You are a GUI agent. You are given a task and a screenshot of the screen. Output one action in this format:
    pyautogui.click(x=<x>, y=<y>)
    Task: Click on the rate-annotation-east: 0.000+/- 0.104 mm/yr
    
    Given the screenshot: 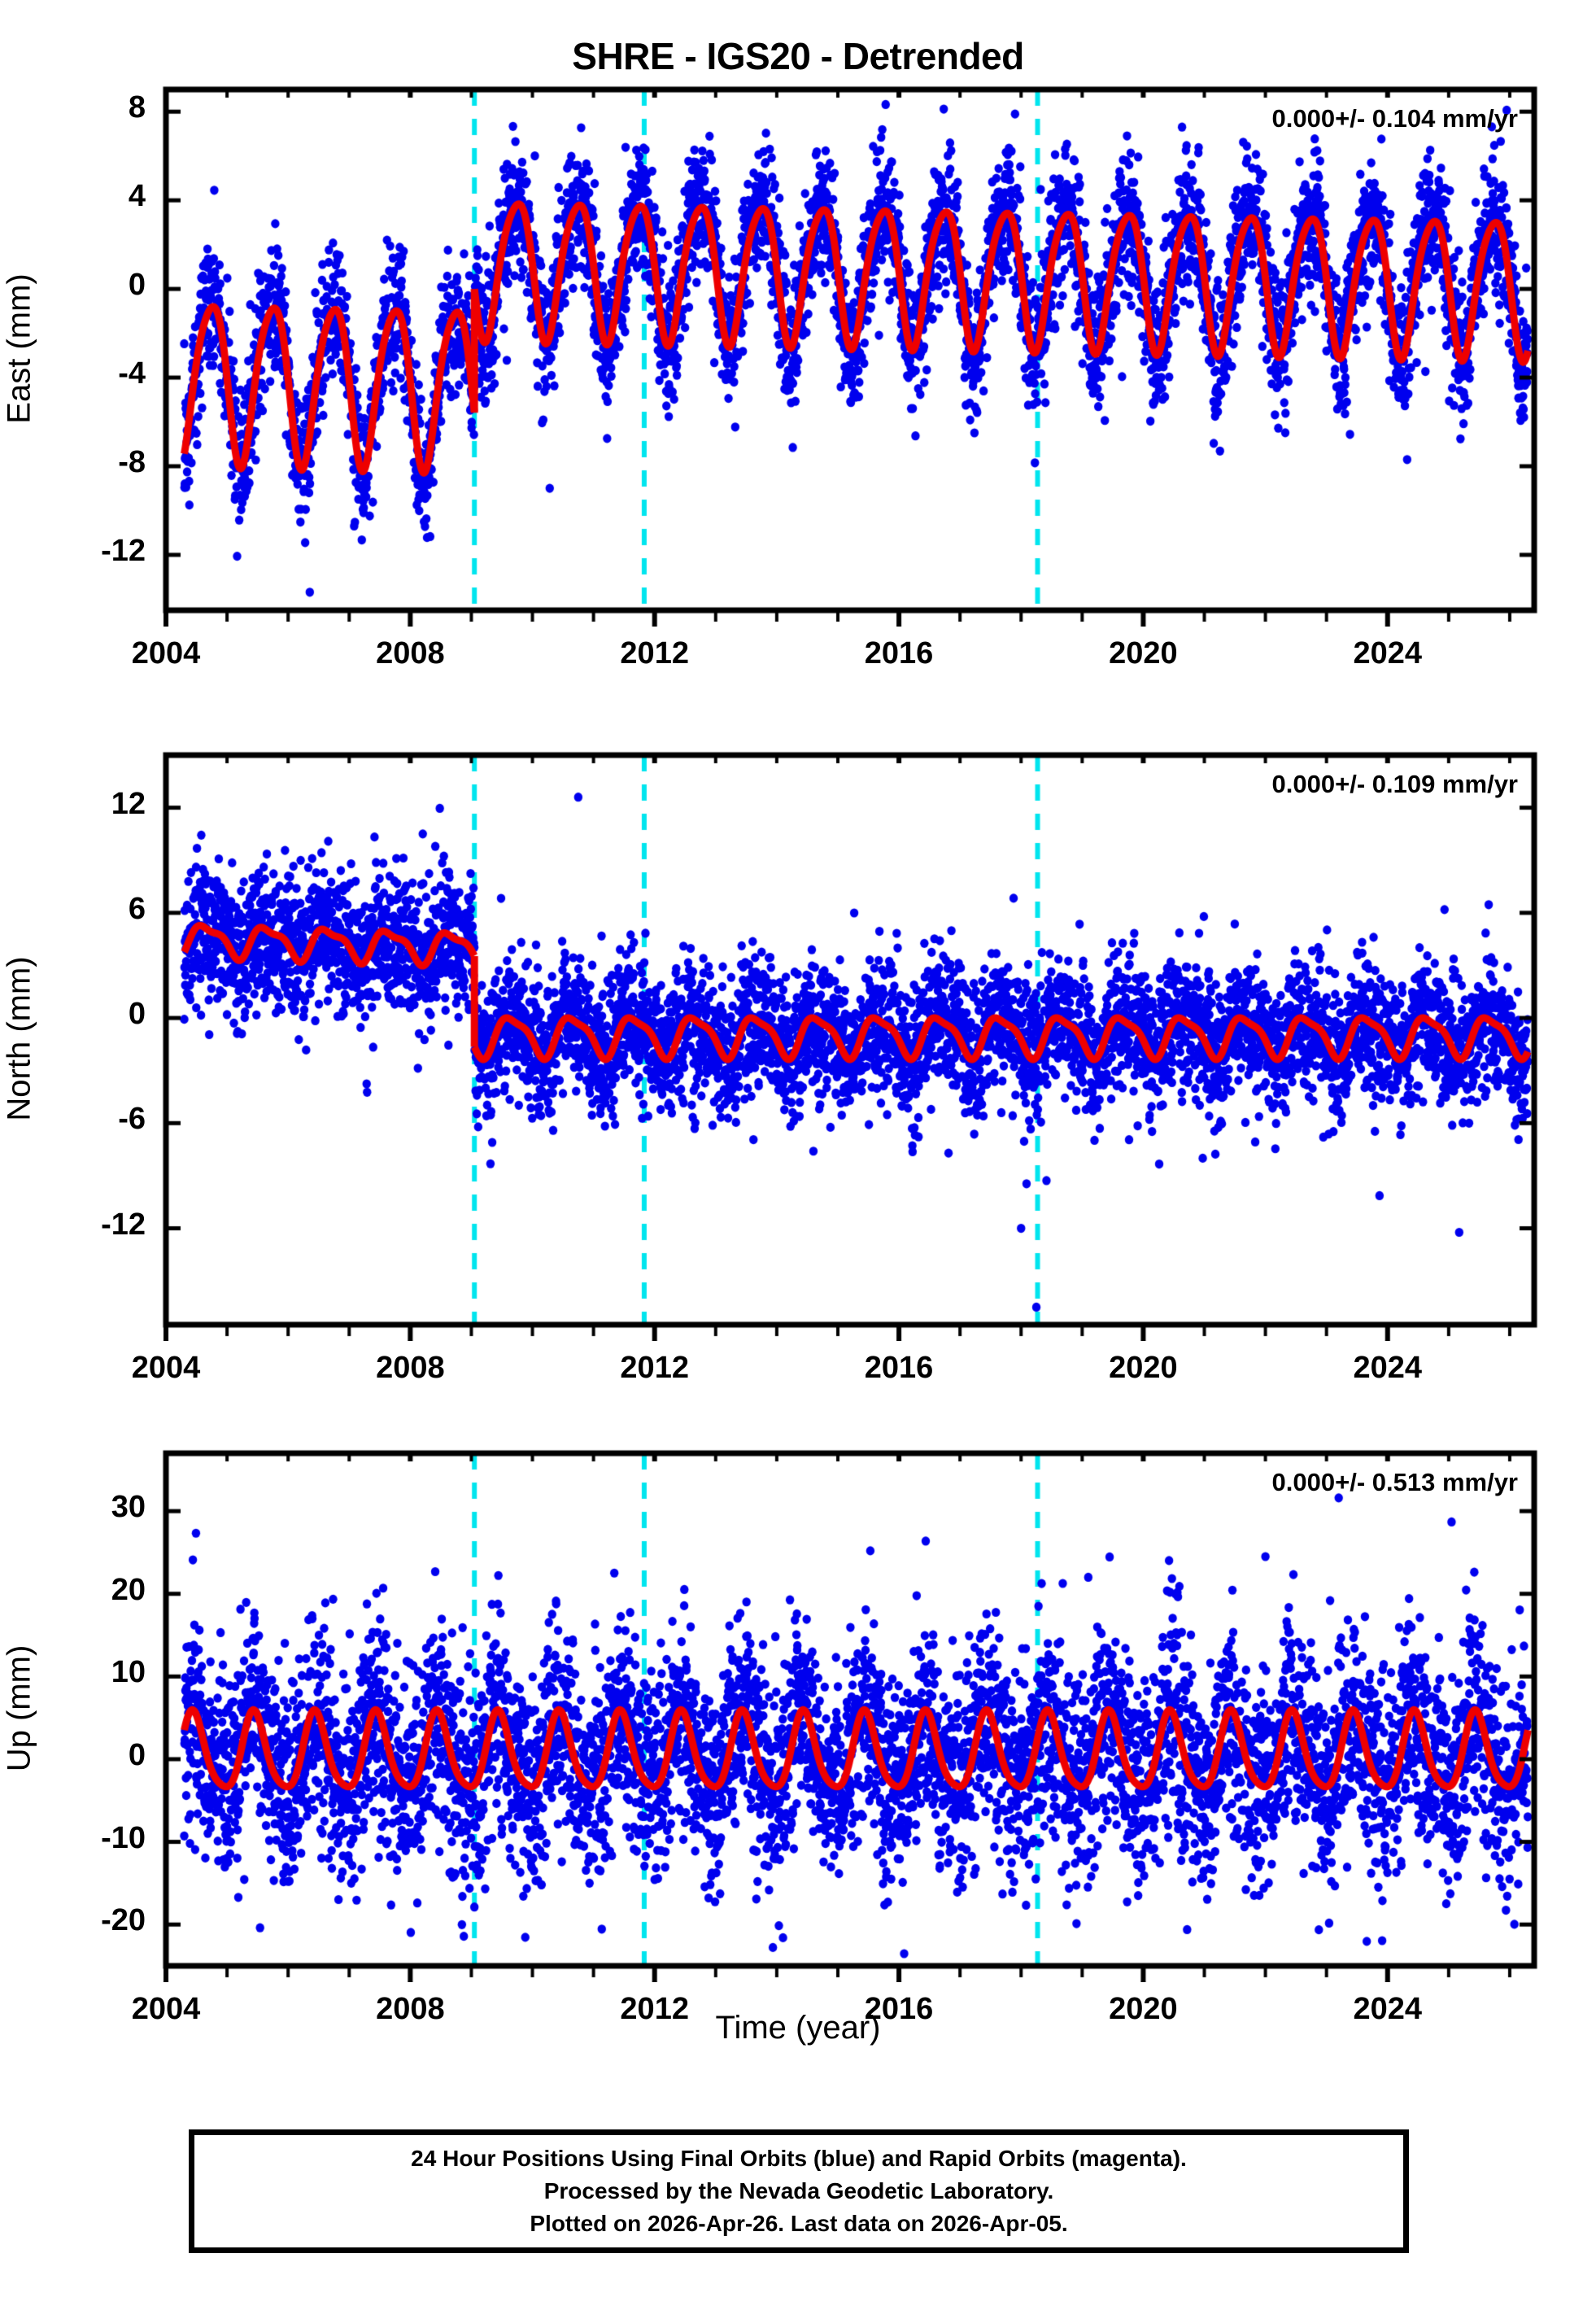 What is the action you would take?
    pyautogui.click(x=1394, y=118)
    